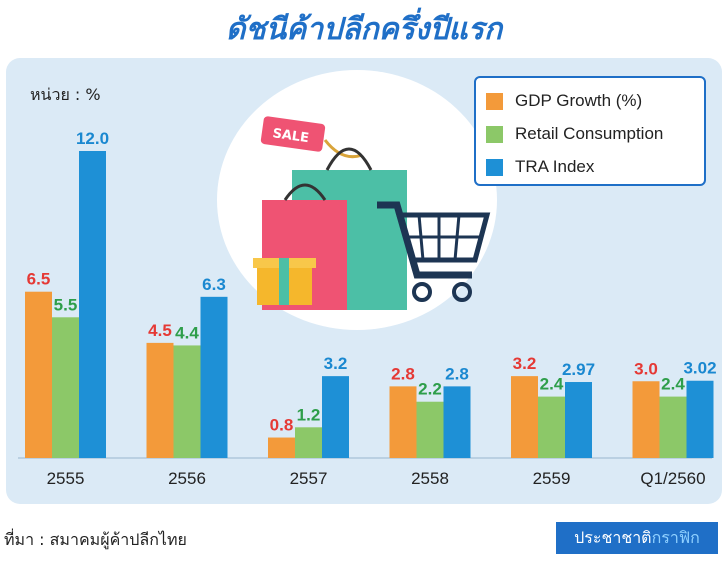  Describe the element at coordinates (95, 539) in the screenshot. I see `source-note: ที่มา : สมาคมผู้ค้าปลีกไทย` at that location.